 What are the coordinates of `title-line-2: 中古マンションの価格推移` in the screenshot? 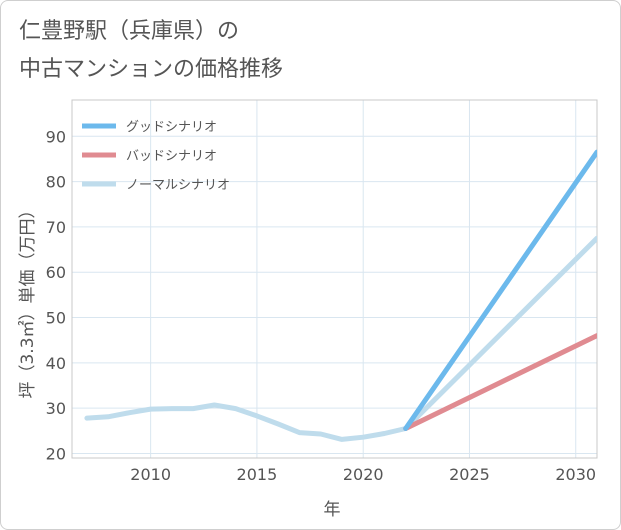 It's located at (151, 69).